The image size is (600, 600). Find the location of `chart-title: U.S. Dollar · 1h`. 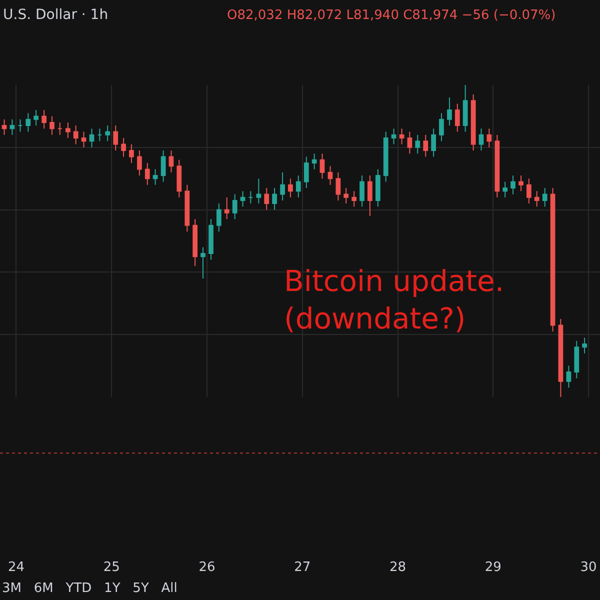

chart-title: U.S. Dollar · 1h is located at coordinates (55, 14).